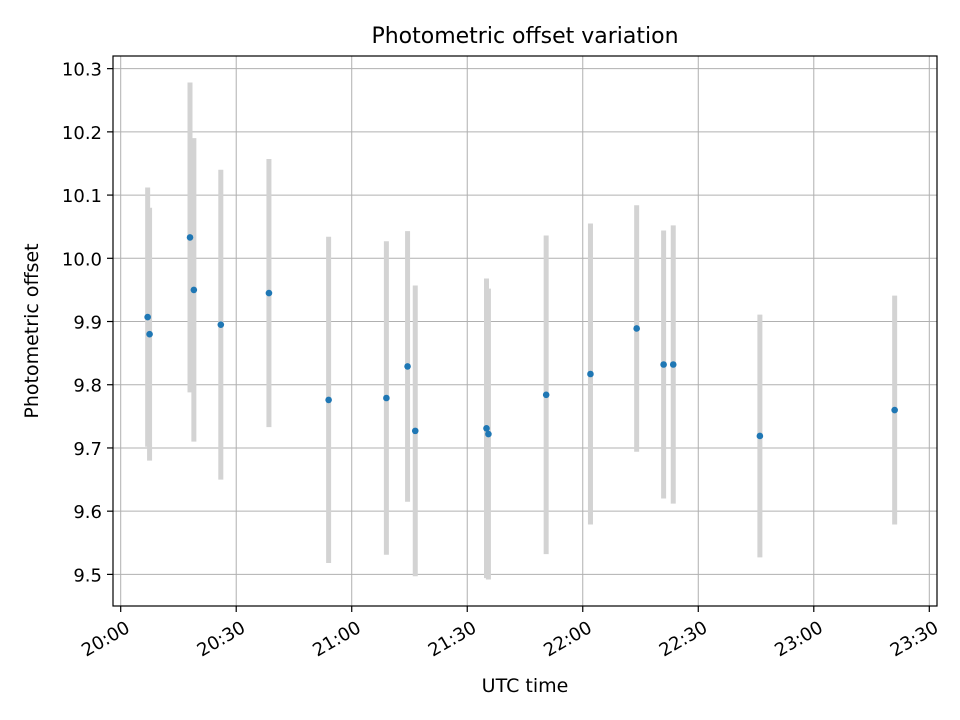 This screenshot has width=960, height=720. I want to click on y-tick-label: 10.3, so click(82, 70).